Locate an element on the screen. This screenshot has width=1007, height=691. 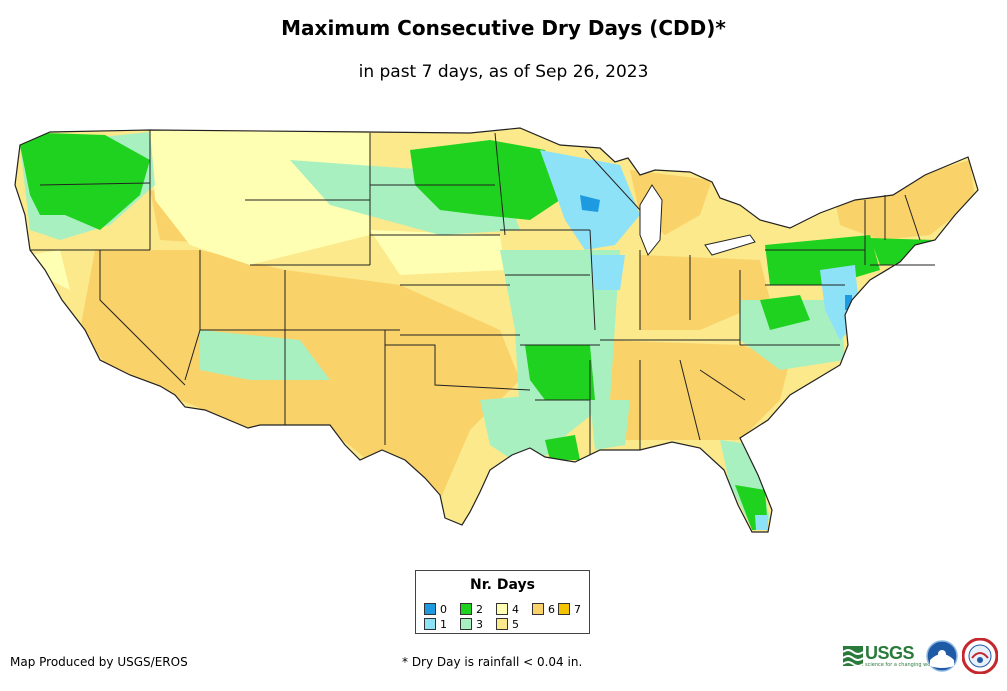
legend-label-4: 4 is located at coordinates (515, 609).